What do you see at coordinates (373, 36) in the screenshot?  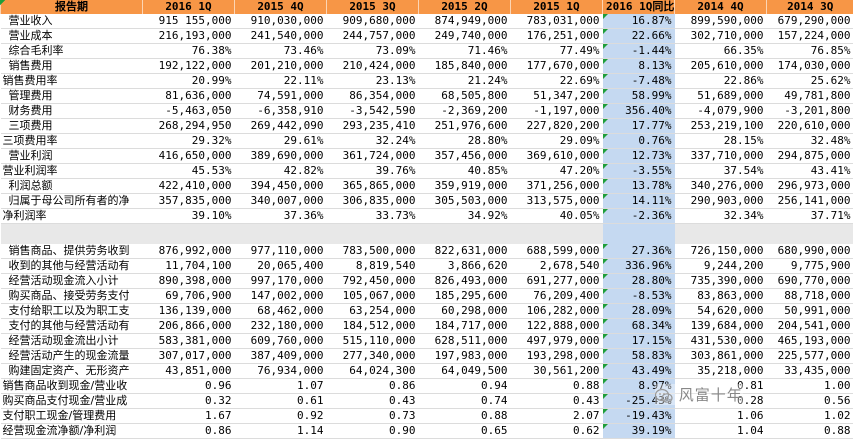 I see `value-cell: 244,757,000` at bounding box center [373, 36].